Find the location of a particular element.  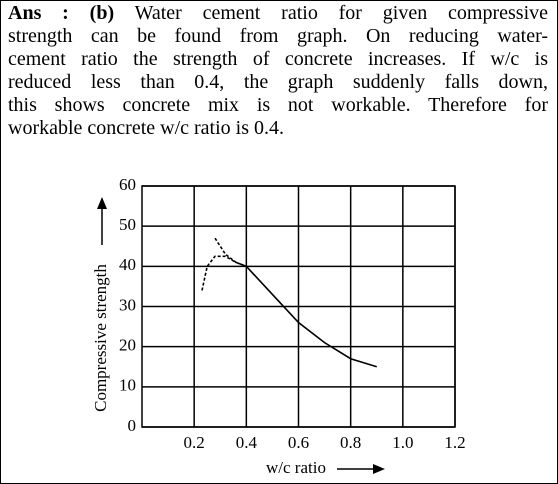

answer-line: workable concrete w/c ratio is 0.4. is located at coordinates (146, 128).